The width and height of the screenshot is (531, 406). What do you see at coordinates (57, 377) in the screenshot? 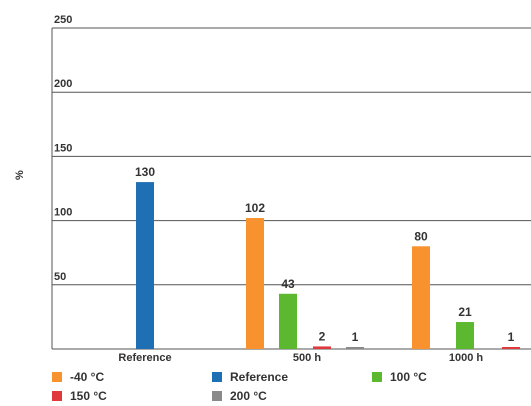
I see `legend-swatch-minus40` at bounding box center [57, 377].